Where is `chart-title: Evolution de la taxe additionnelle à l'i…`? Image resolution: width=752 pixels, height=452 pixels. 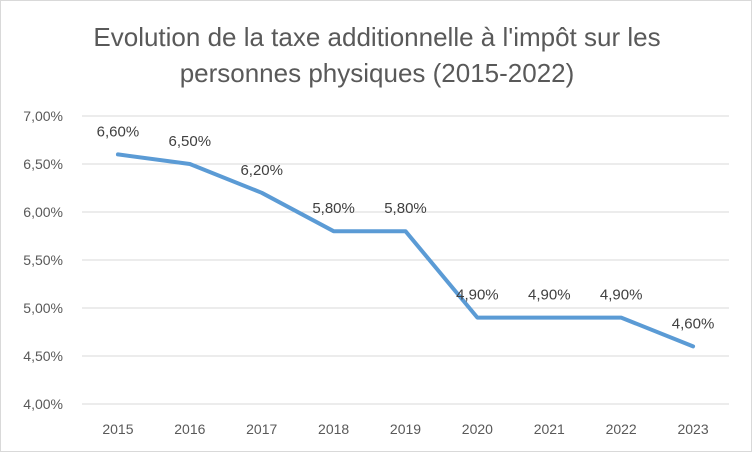 chart-title: Evolution de la taxe additionnelle à l'i… is located at coordinates (377, 55).